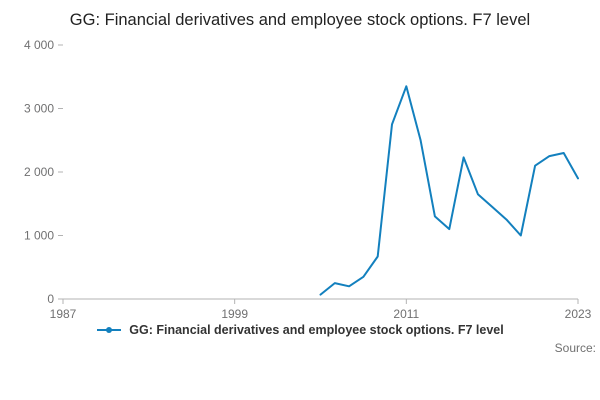 The image size is (600, 400). Describe the element at coordinates (63, 314) in the screenshot. I see `x-tick-label: 1987` at that location.